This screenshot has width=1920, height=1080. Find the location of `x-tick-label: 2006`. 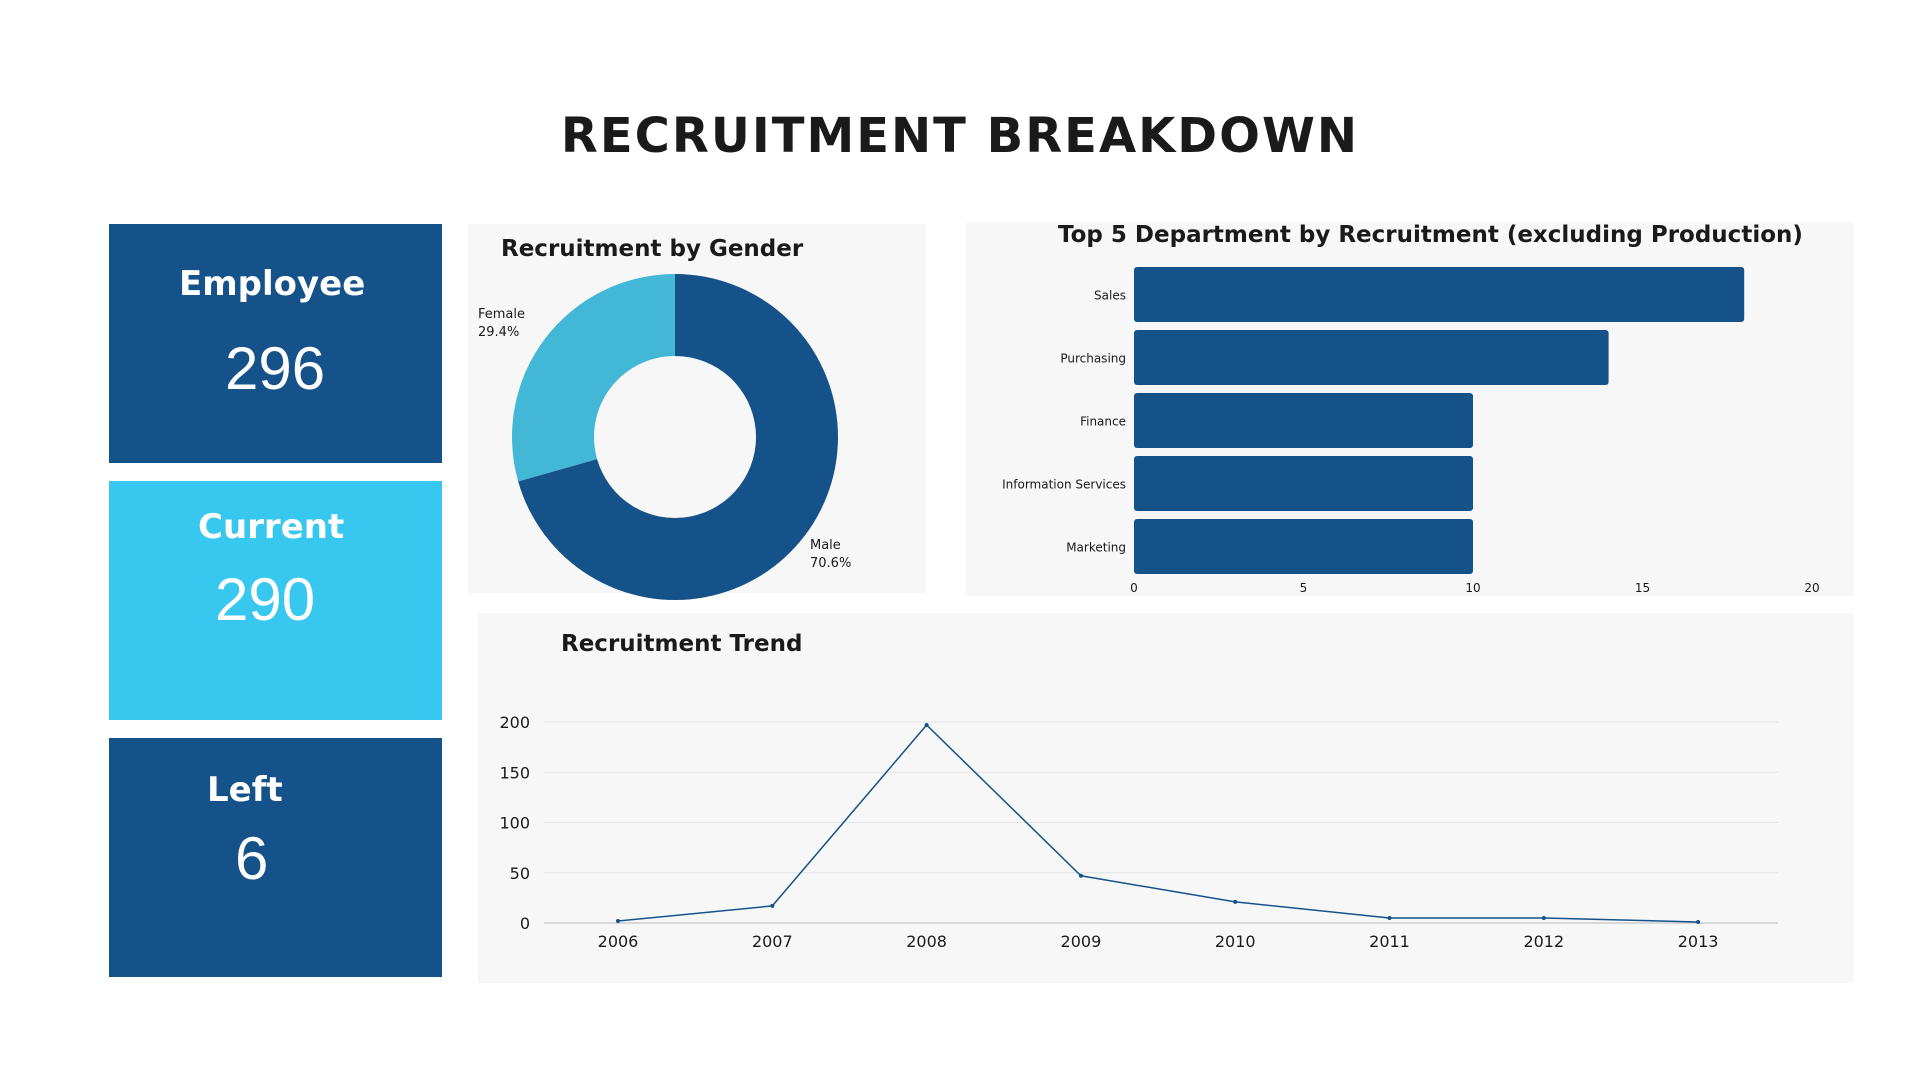

x-tick-label: 2006 is located at coordinates (618, 941).